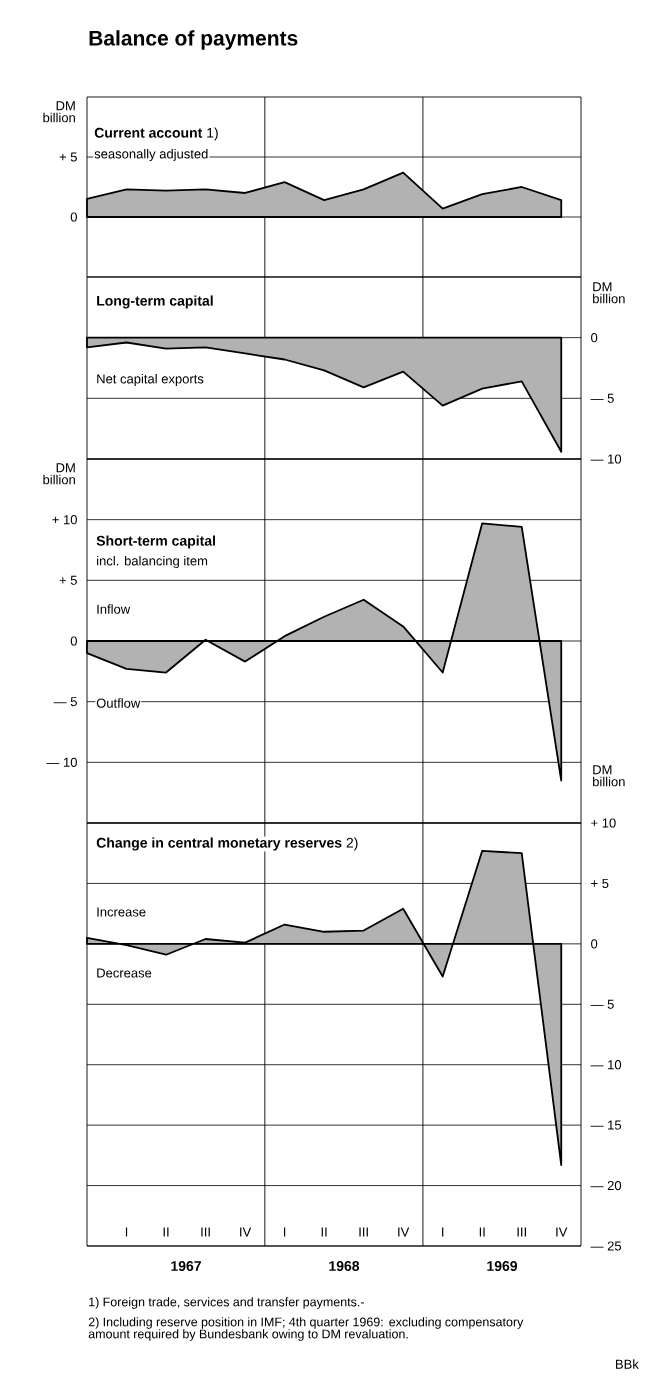 This screenshot has width=662, height=1381. I want to click on text: Short-term capital, so click(155, 542).